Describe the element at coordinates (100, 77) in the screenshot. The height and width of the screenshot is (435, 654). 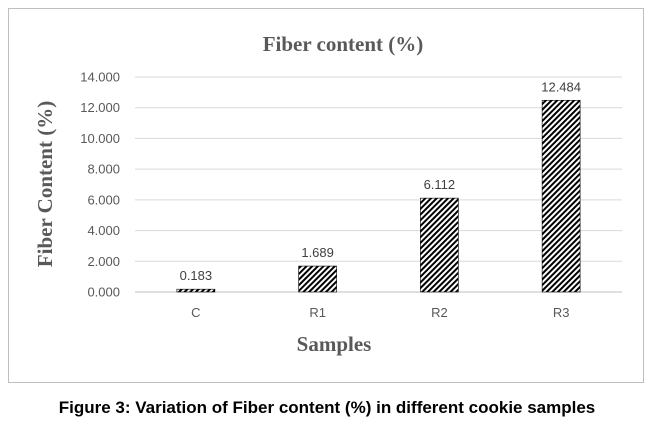
I see `y-tick-label: 14.000` at that location.